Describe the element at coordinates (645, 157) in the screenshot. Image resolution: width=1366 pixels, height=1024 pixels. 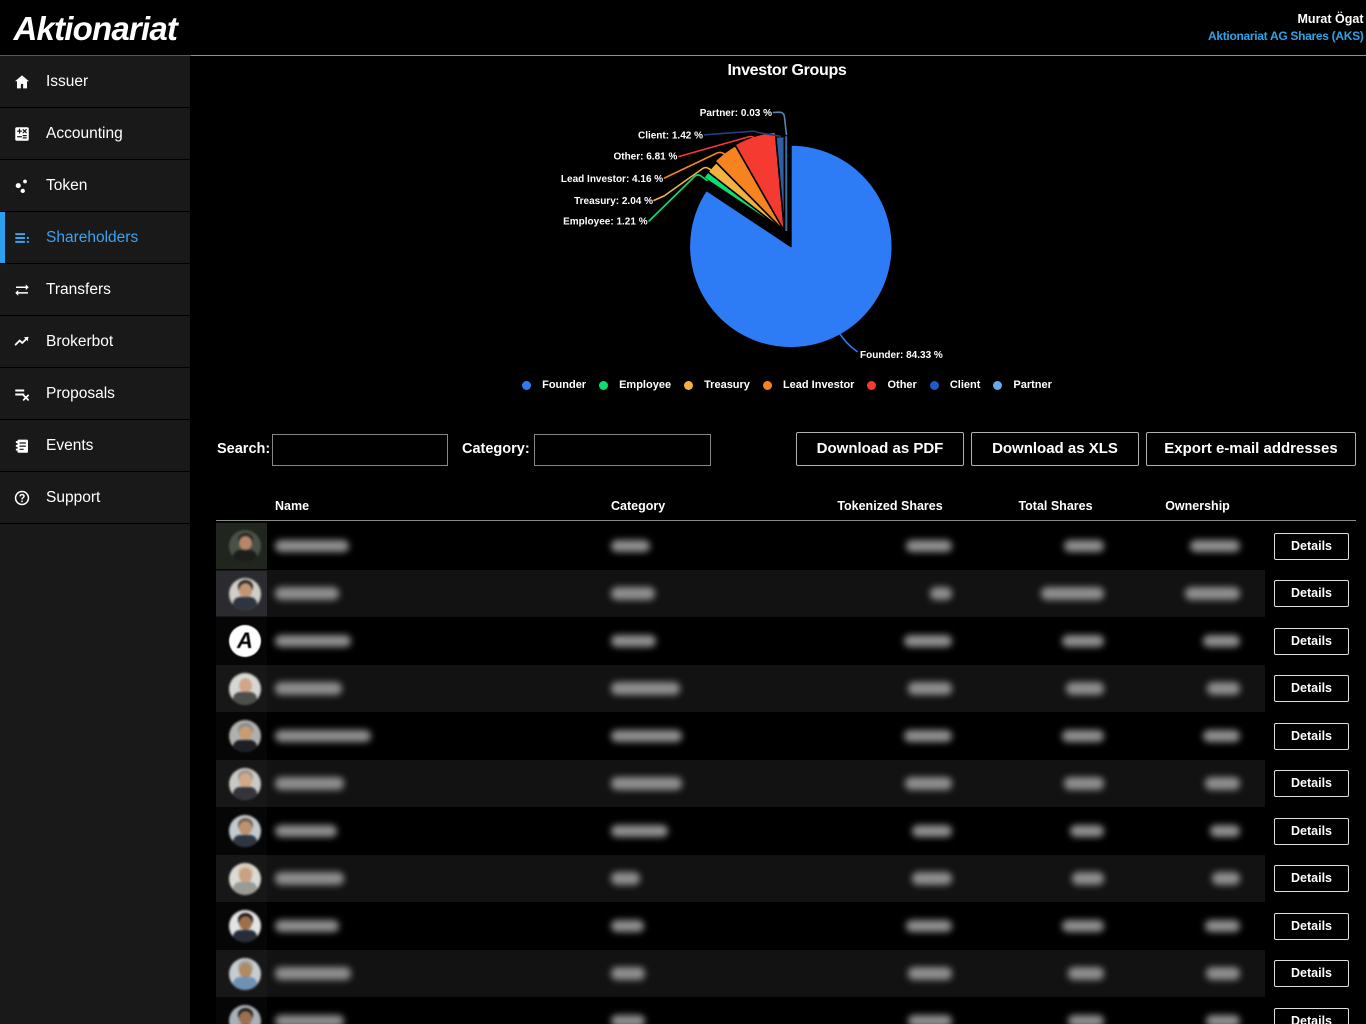
I see `svg-text: Other: 6.81 %` at that location.